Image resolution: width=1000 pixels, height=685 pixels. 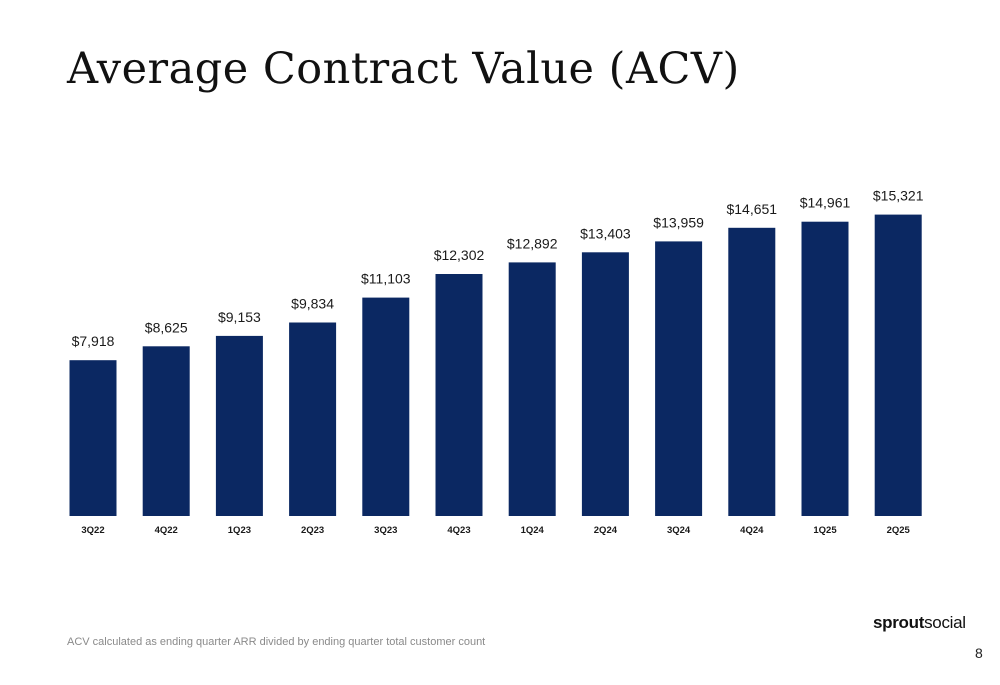 What do you see at coordinates (239, 425) in the screenshot?
I see `bar-1Q23` at bounding box center [239, 425].